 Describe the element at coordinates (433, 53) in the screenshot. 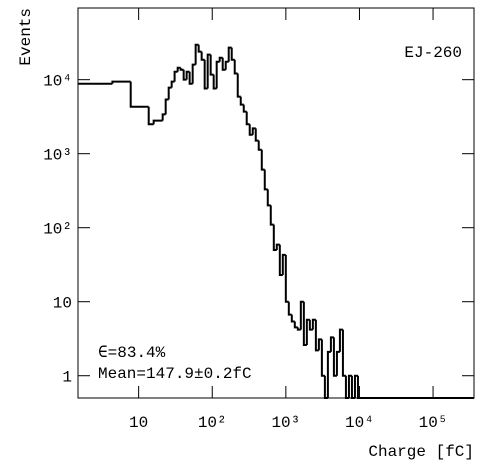

I see `annotation: EJ-260` at that location.